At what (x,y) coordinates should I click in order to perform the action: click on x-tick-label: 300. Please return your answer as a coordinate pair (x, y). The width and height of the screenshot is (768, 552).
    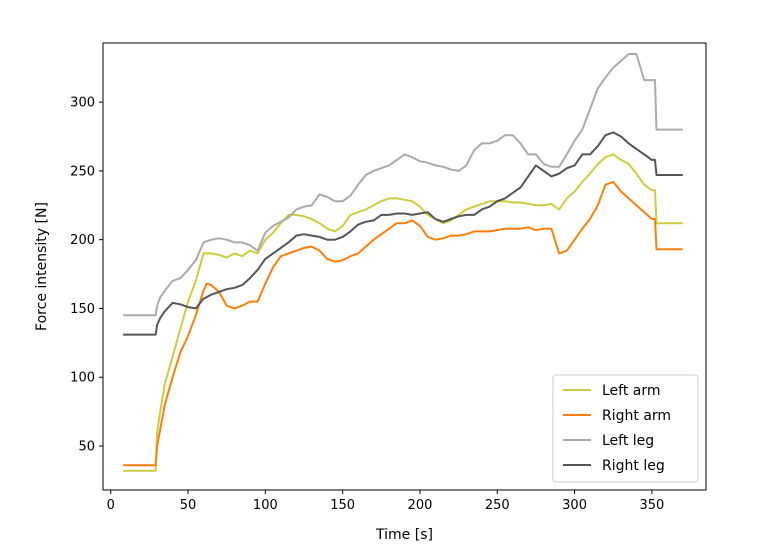
    Looking at the image, I should click on (574, 505).